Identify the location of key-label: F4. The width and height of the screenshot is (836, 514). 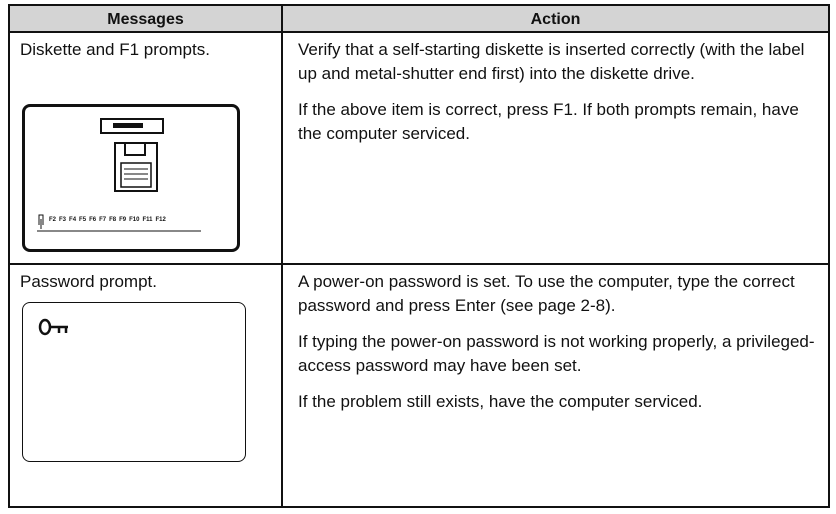
(73, 220).